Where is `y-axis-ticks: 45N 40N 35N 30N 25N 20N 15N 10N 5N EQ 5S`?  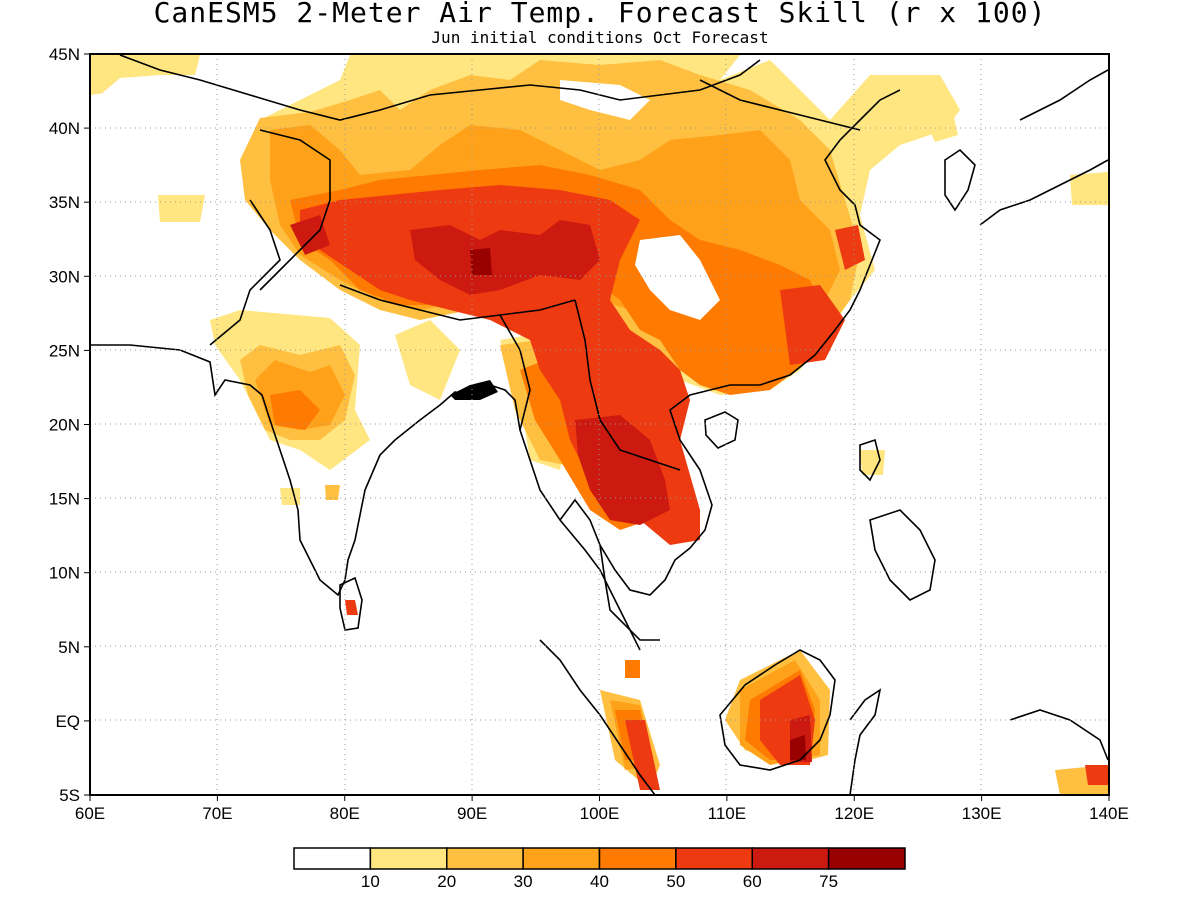
y-axis-ticks: 45N 40N 35N 30N 25N 20N 15N 10N 5N EQ 5S is located at coordinates (69, 425).